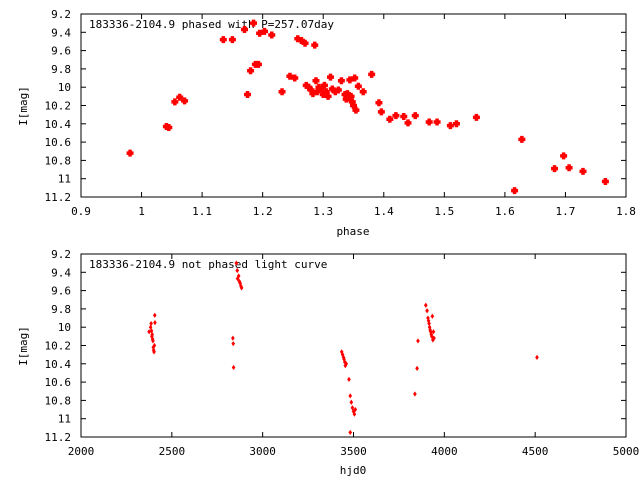 The height and width of the screenshot is (480, 640). Describe the element at coordinates (58, 160) in the screenshot. I see `phased-y-tick-label: 10.8` at that location.